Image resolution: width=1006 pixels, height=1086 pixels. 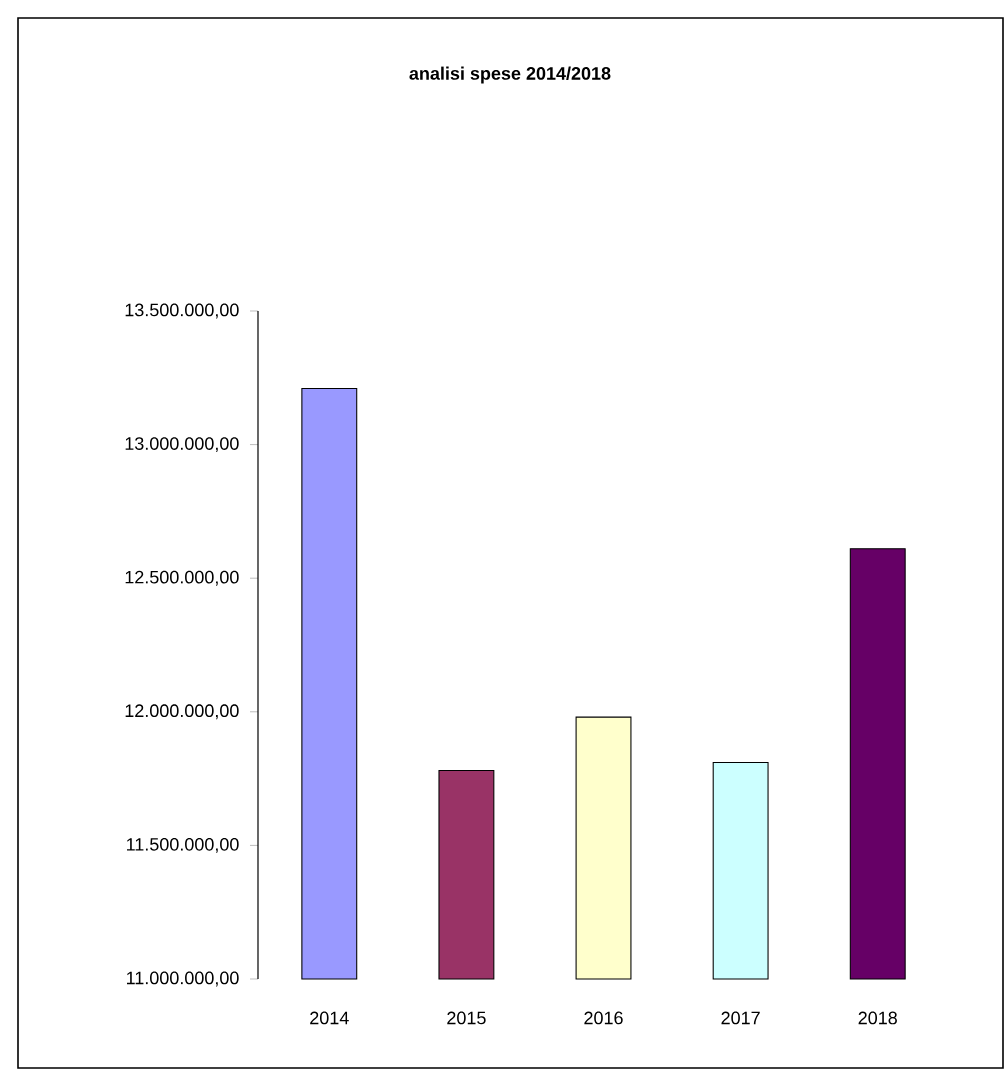 What do you see at coordinates (183, 845) in the screenshot?
I see `y-tick-label: 11.500.000,00` at bounding box center [183, 845].